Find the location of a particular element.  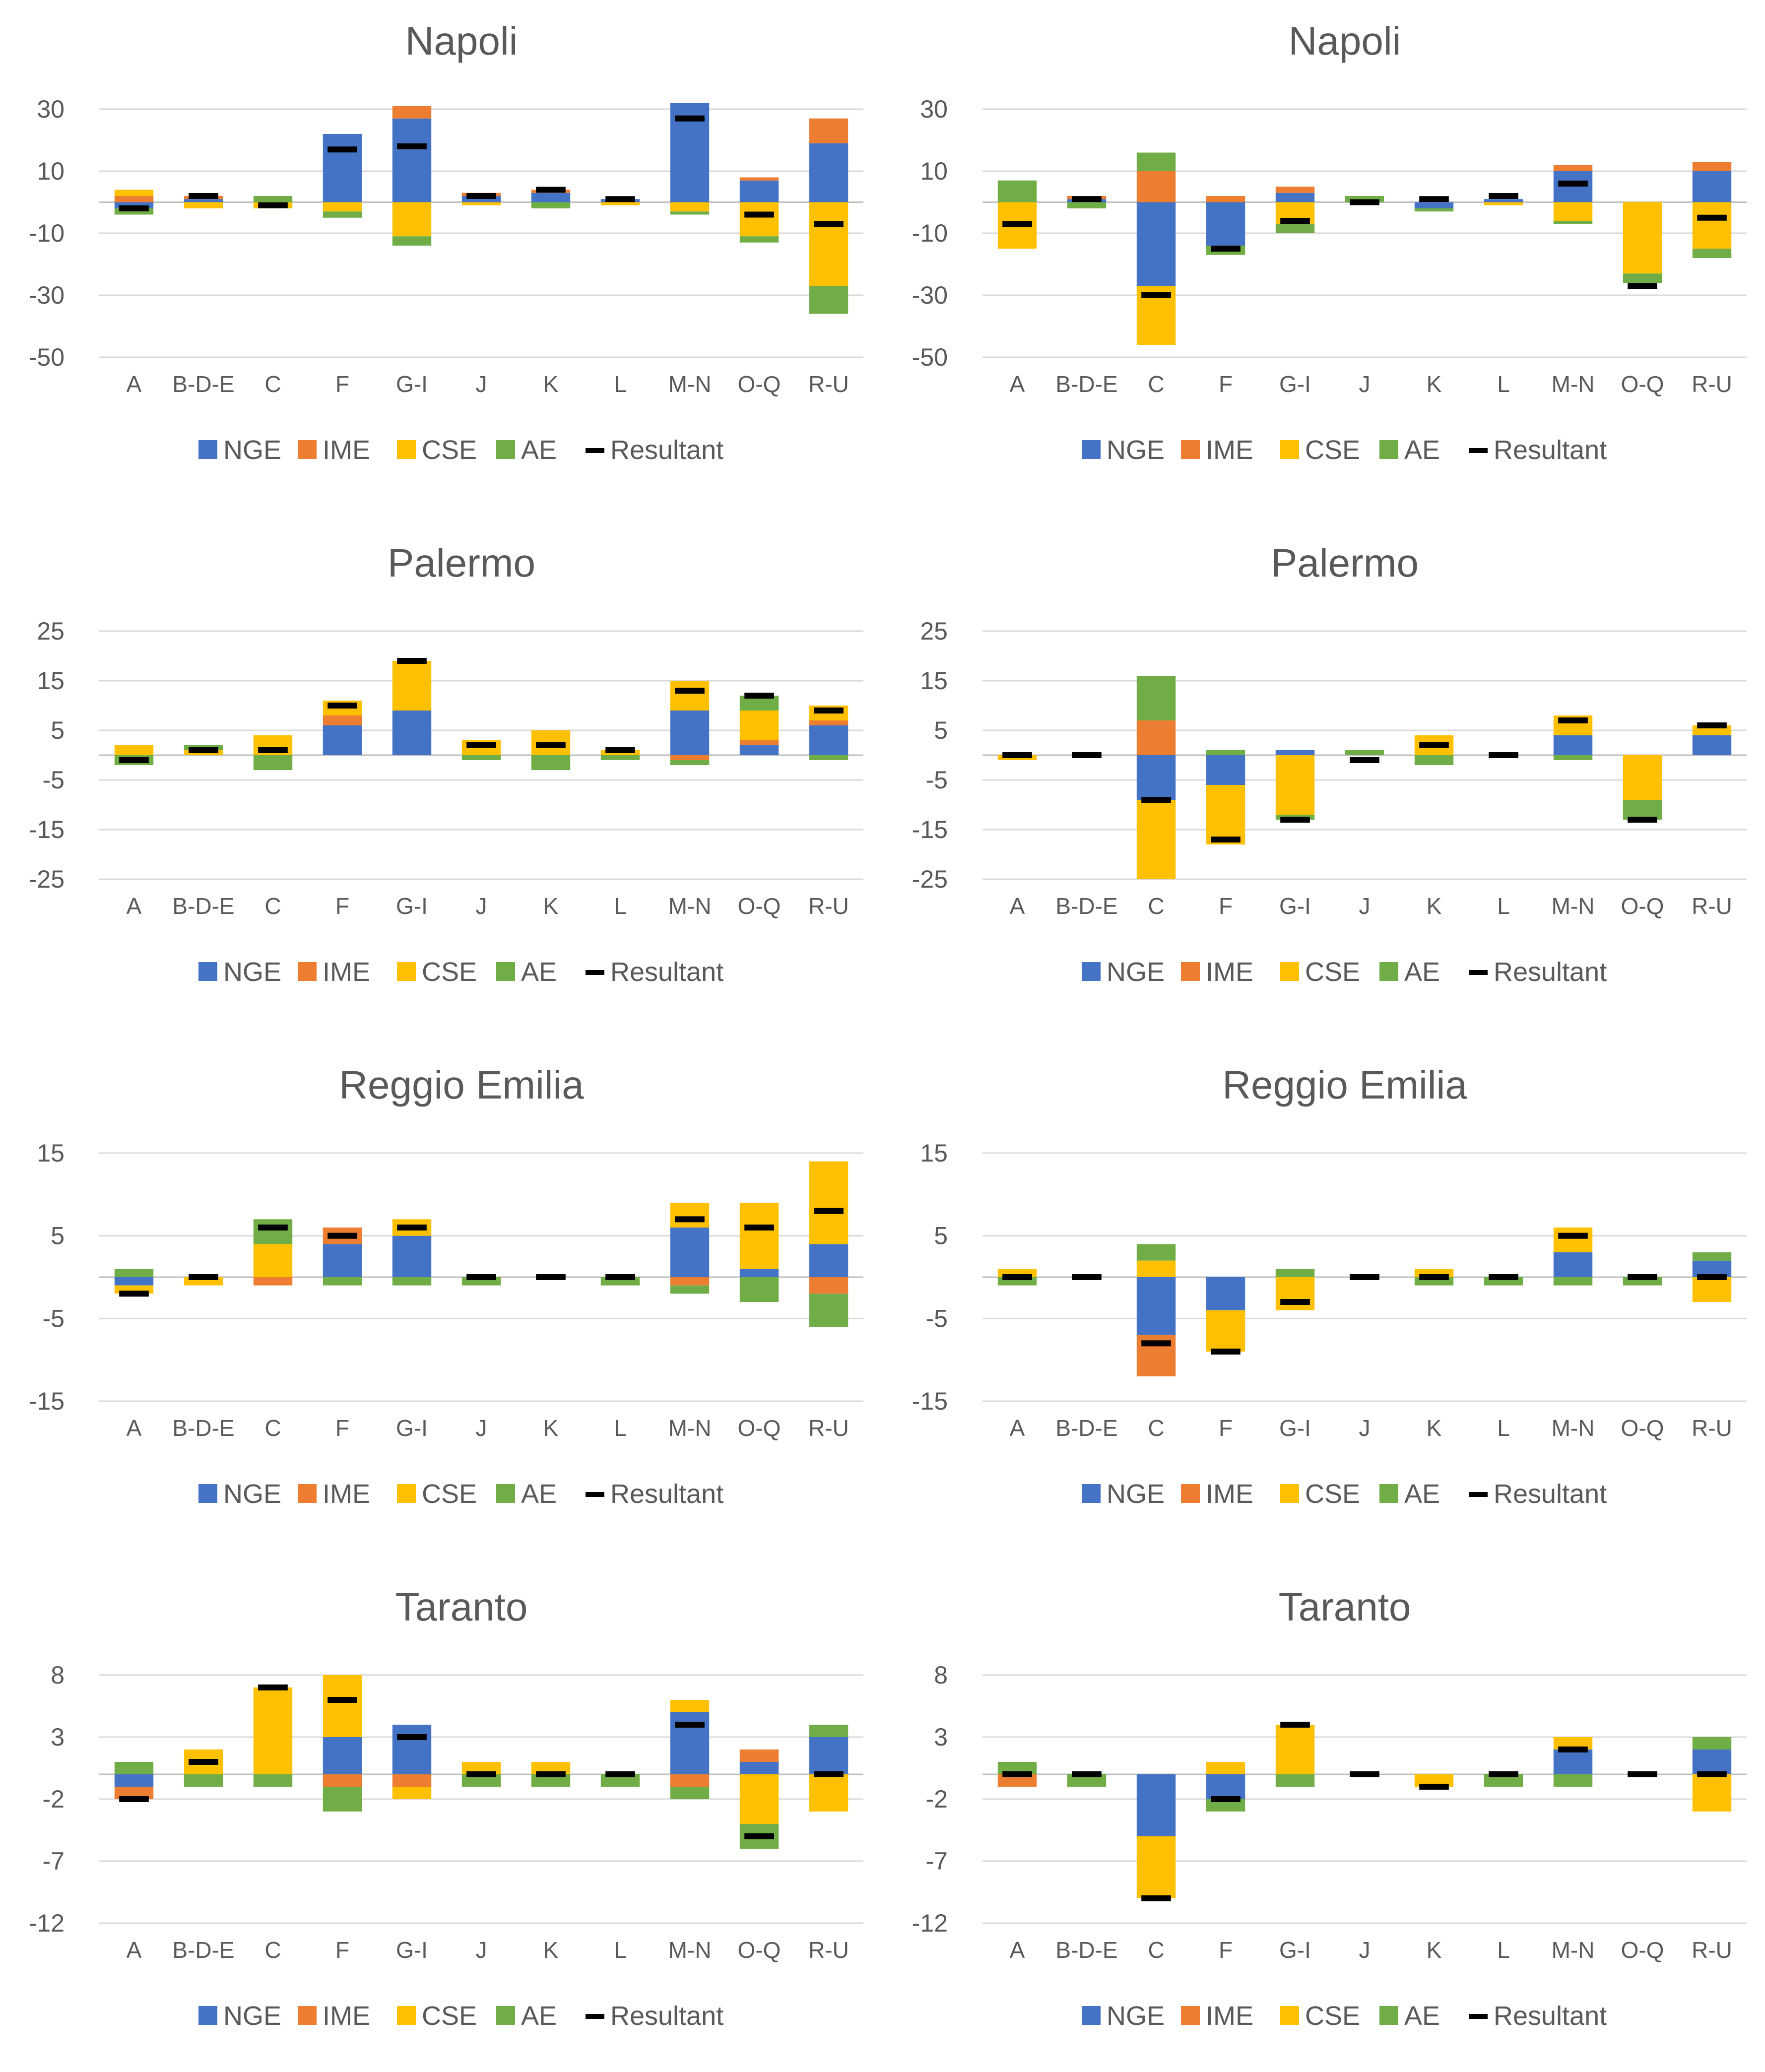

bar-nge-c is located at coordinates (1156, 777).